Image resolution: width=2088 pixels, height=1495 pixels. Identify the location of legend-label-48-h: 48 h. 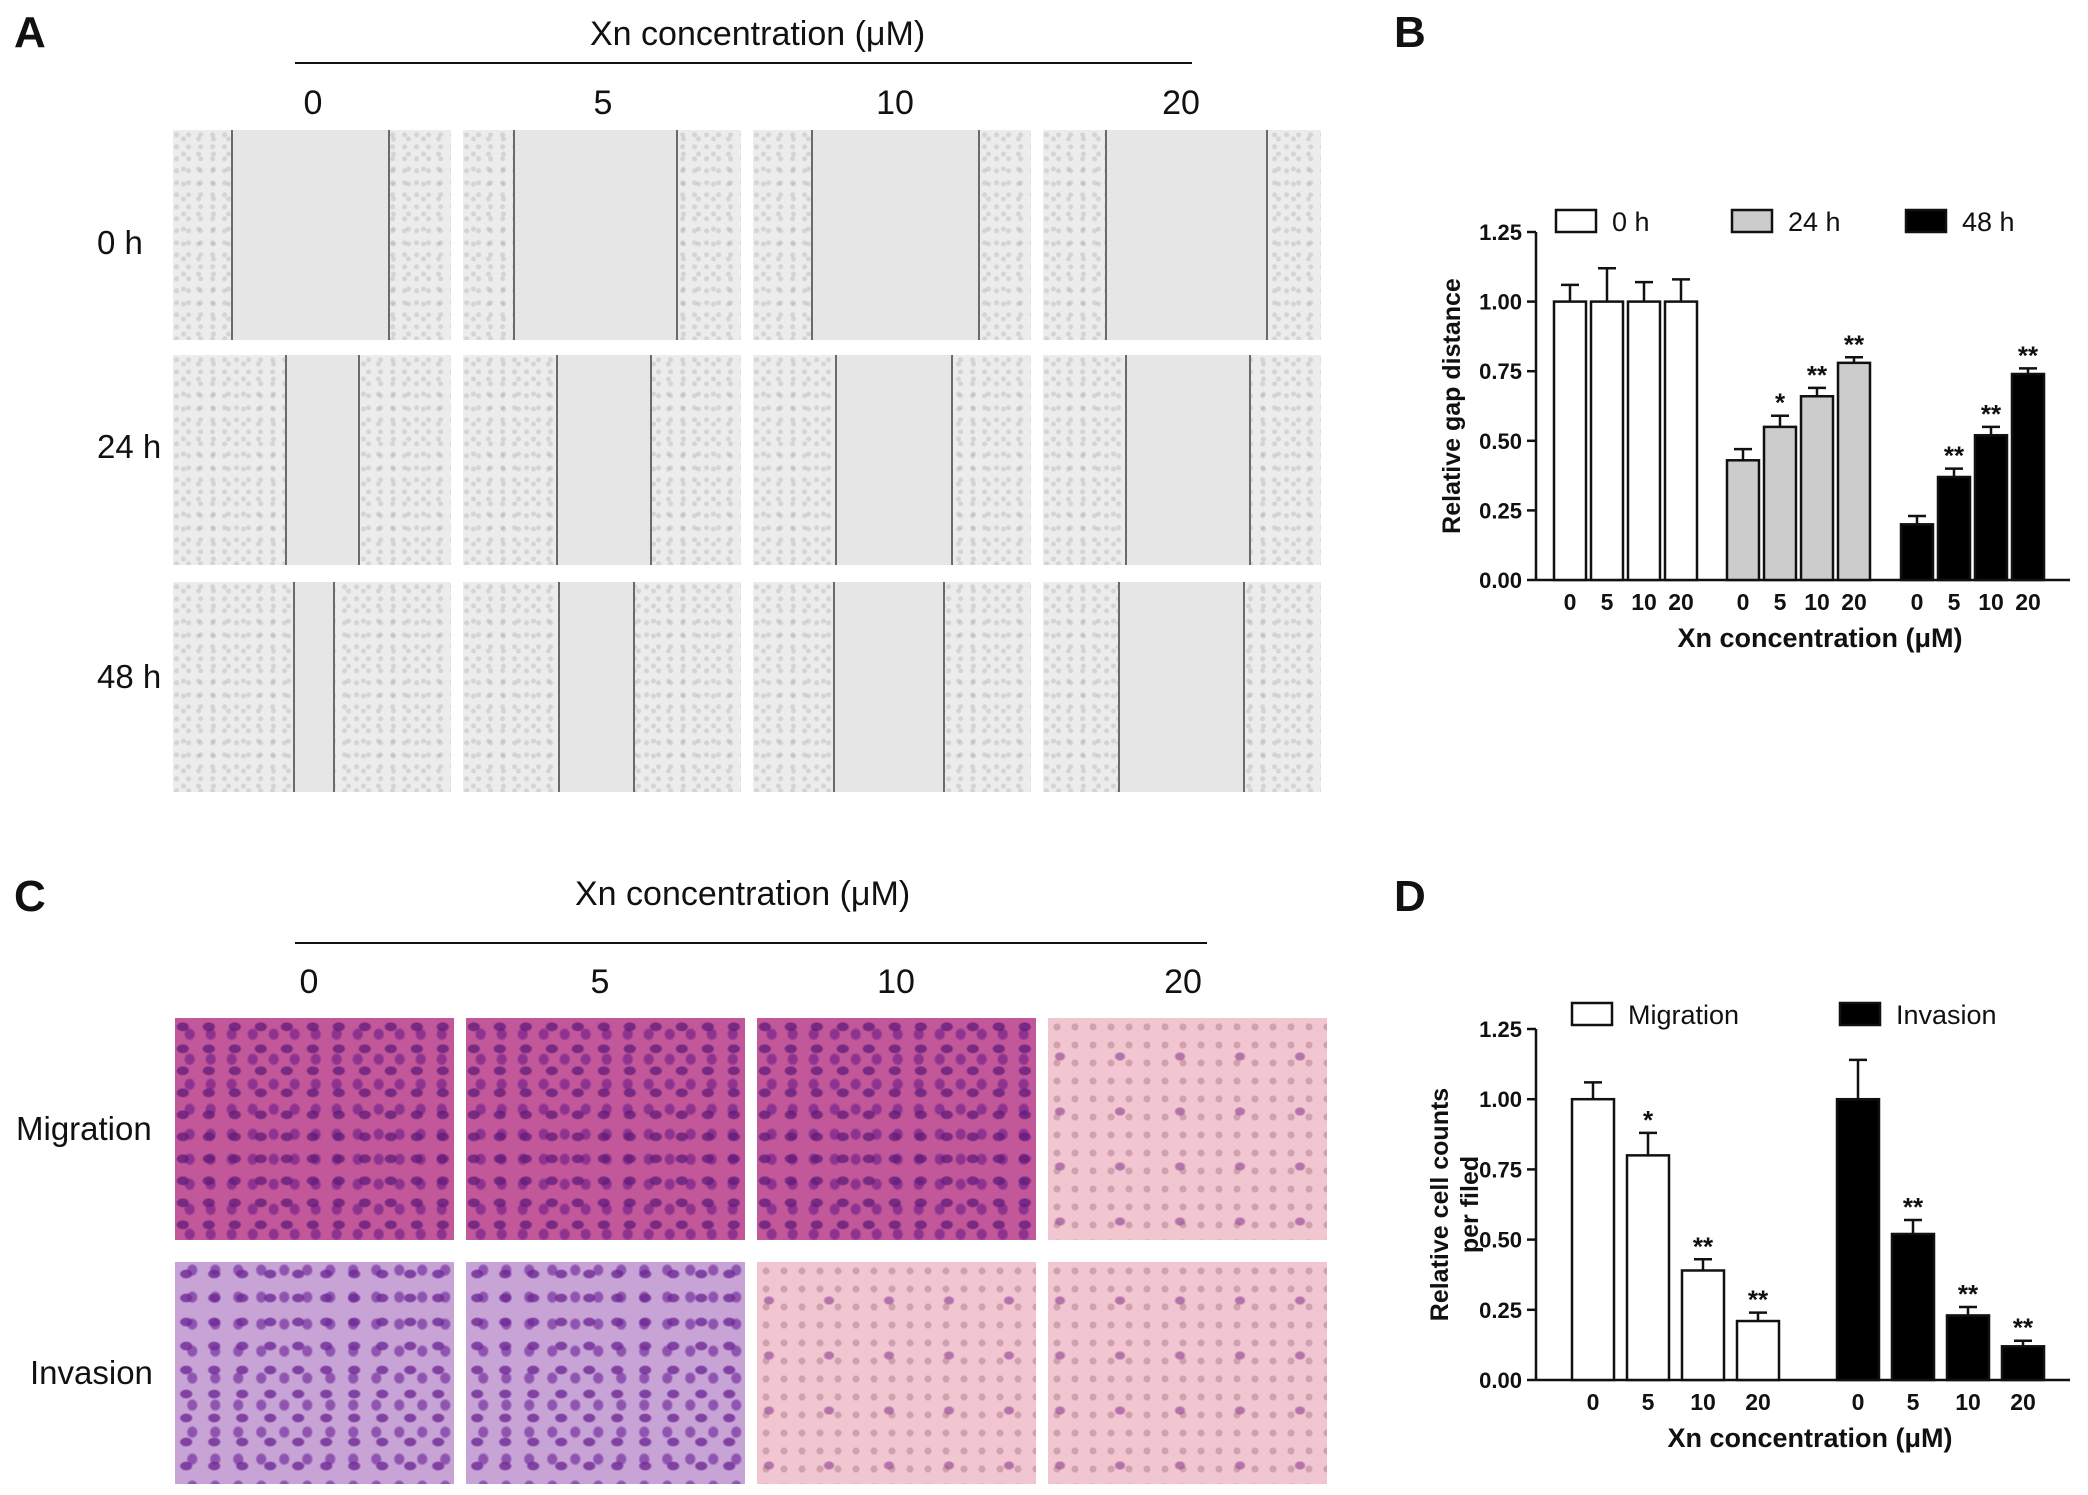
(1988, 222).